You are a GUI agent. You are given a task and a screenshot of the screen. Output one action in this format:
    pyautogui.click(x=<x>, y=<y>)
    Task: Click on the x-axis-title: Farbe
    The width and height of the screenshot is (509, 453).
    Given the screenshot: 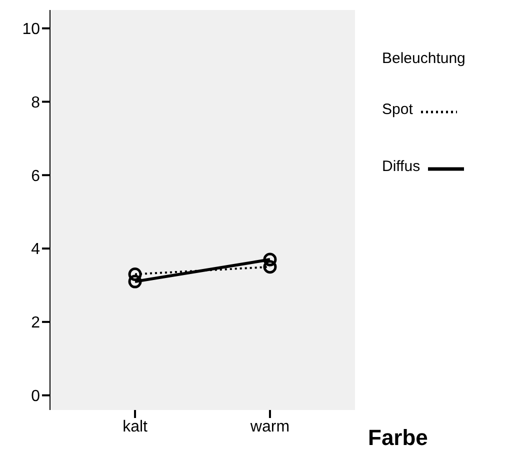 What is the action you would take?
    pyautogui.click(x=398, y=438)
    